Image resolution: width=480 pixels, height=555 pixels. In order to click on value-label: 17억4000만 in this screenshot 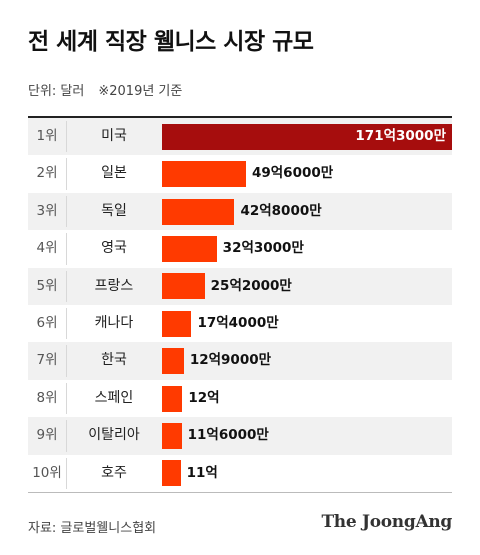, I will do `click(238, 323)`.